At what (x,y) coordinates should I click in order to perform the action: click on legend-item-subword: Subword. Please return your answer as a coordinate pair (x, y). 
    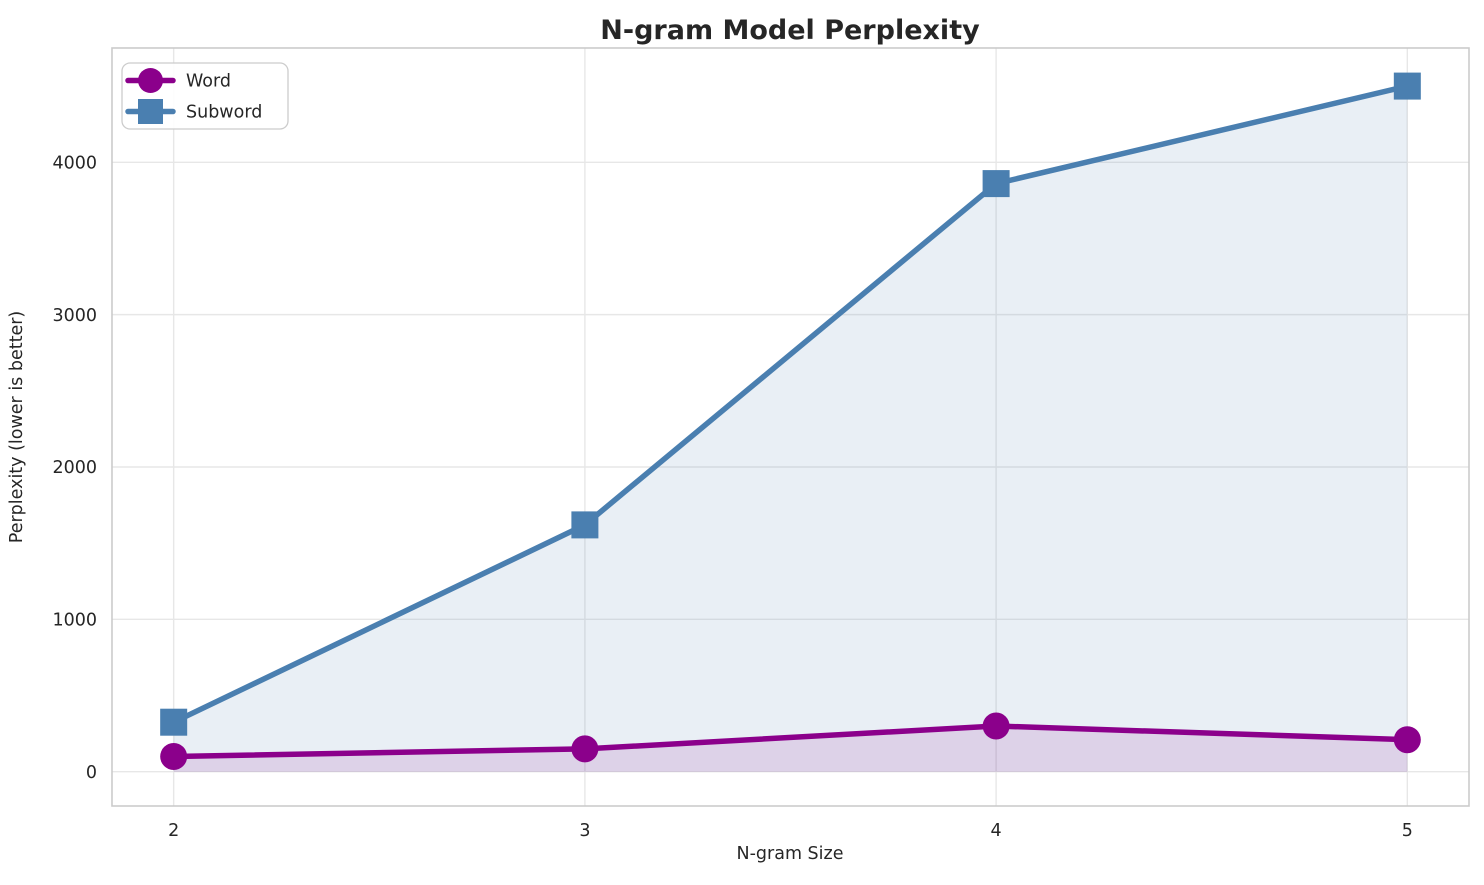
    Looking at the image, I should click on (193, 111).